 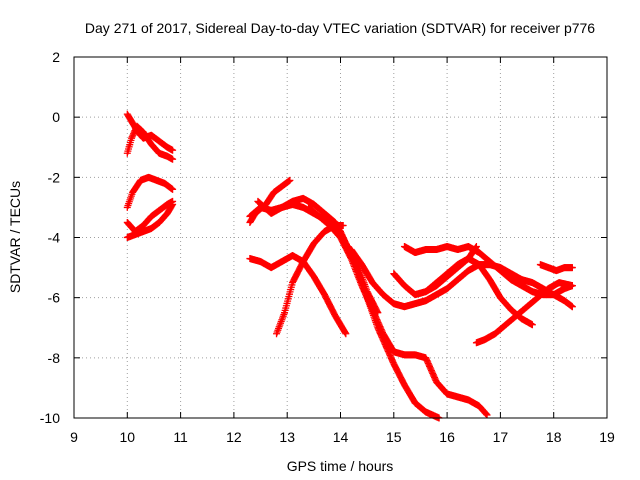 What do you see at coordinates (394, 437) in the screenshot?
I see `x-tick-label: 15` at bounding box center [394, 437].